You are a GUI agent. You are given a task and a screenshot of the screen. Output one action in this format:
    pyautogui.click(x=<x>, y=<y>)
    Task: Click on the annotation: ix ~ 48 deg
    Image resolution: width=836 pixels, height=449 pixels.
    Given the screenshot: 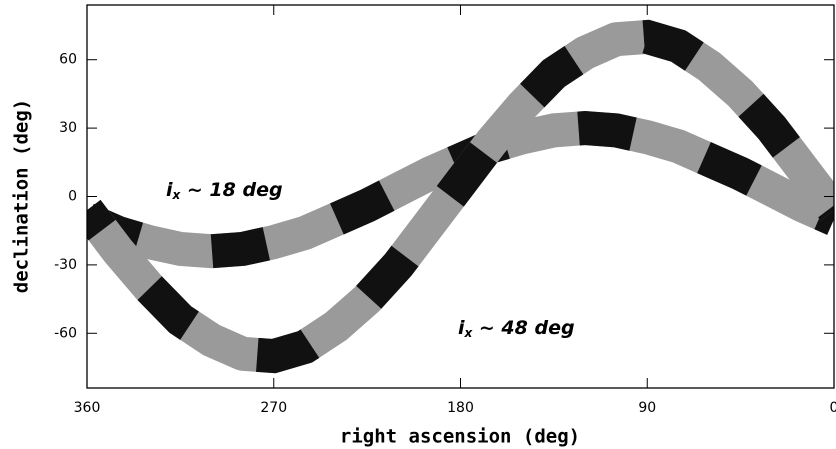 What is the action you would take?
    pyautogui.click(x=516, y=328)
    